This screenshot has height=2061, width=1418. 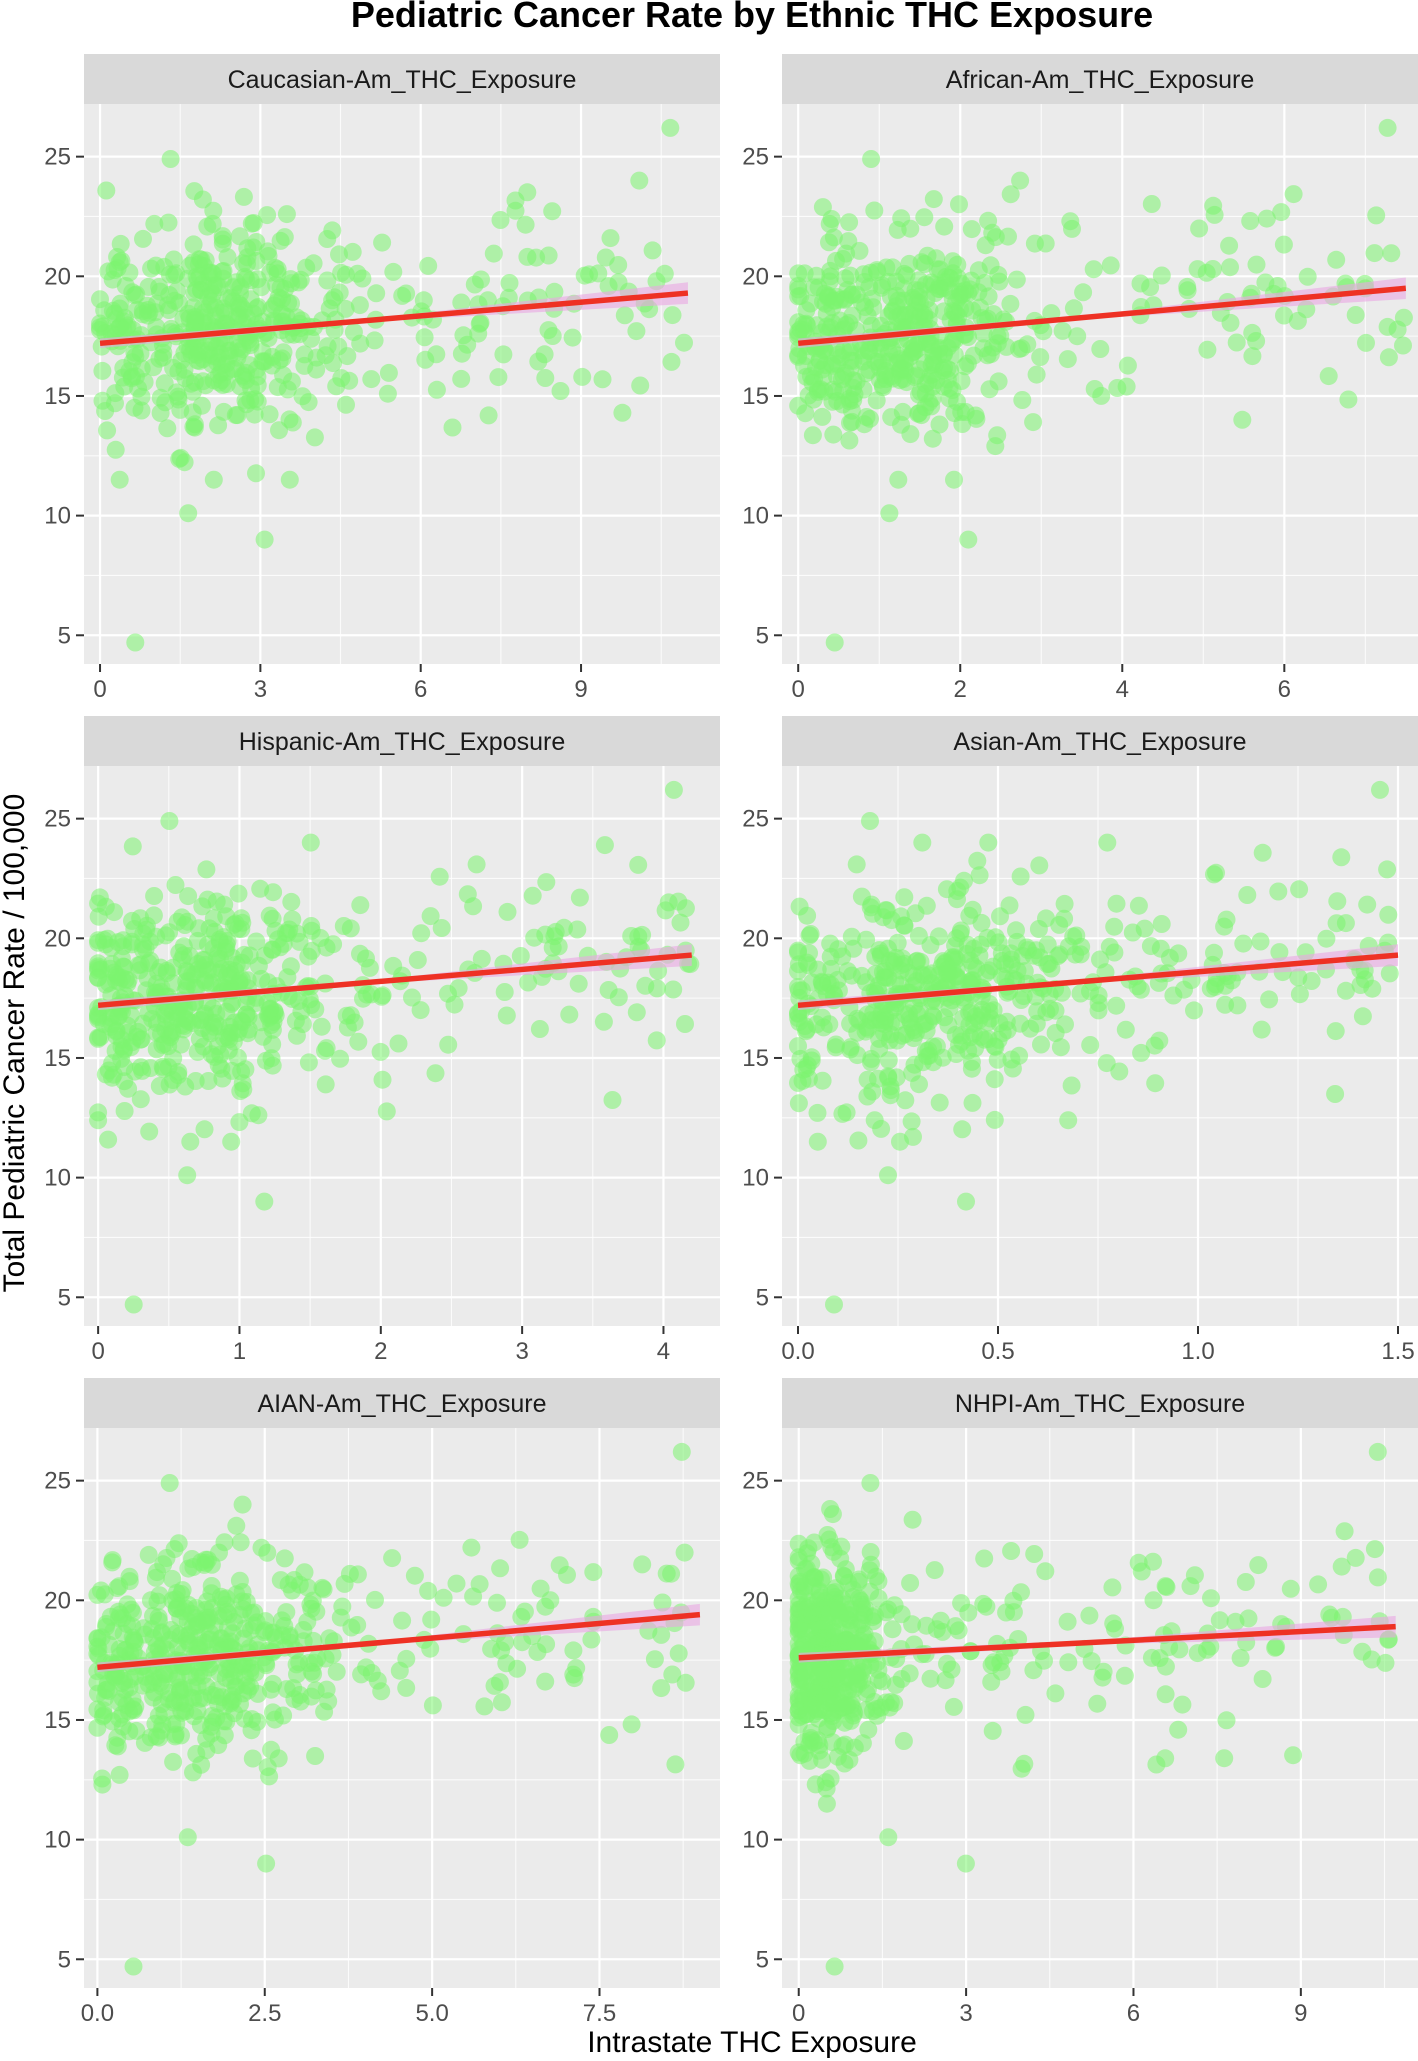 What do you see at coordinates (960, 689) in the screenshot?
I see `x-tick-label: 2` at bounding box center [960, 689].